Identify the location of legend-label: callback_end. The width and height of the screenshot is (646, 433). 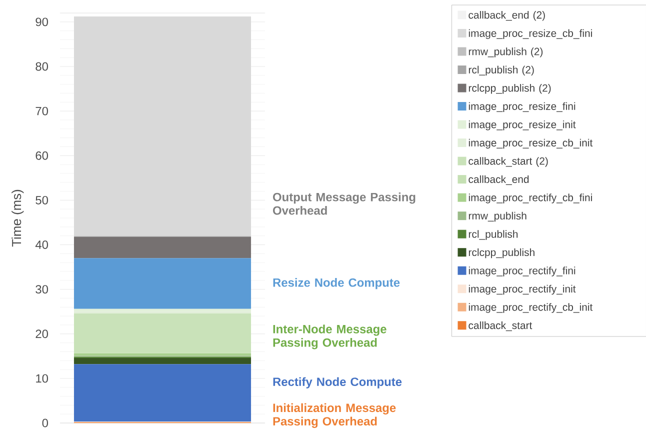
(498, 180).